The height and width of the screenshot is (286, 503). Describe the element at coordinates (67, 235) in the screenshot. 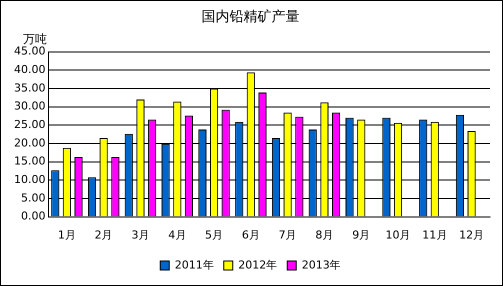

I see `x-tick-label: 1月` at that location.